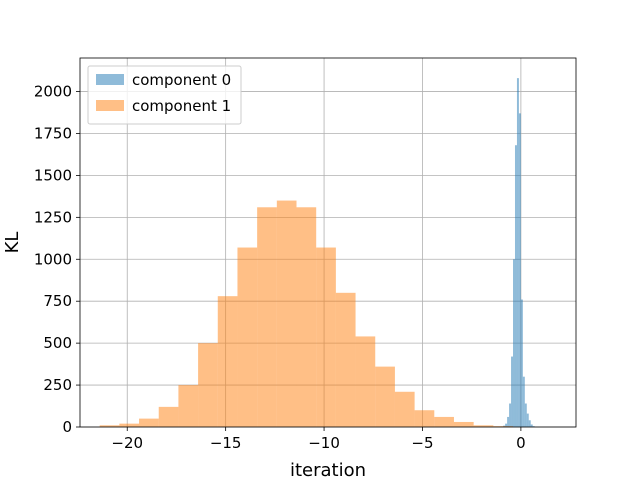 Image resolution: width=640 pixels, height=480 pixels. What do you see at coordinates (67, 427) in the screenshot?
I see `y-tick-label: 0` at bounding box center [67, 427].